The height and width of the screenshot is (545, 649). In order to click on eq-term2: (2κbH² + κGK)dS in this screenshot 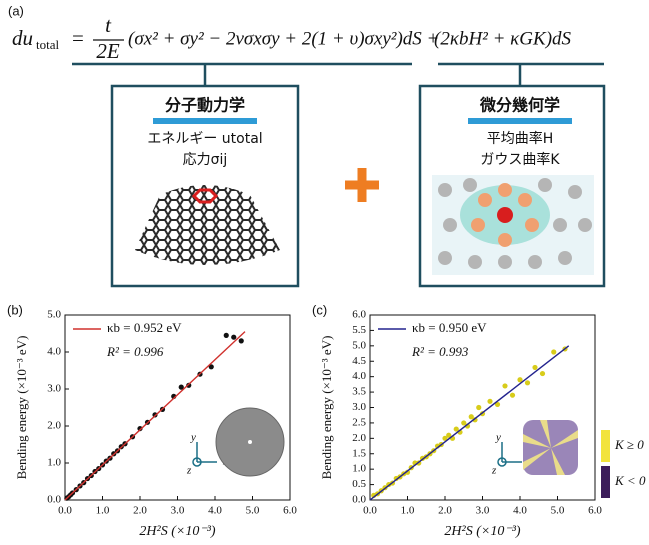, I will do `click(503, 38)`.